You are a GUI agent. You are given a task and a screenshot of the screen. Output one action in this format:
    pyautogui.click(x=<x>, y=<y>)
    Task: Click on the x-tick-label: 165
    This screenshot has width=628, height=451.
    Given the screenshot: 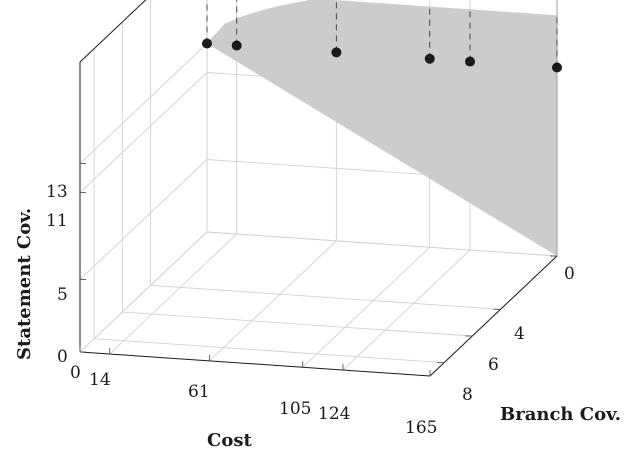 What is the action you would take?
    pyautogui.click(x=421, y=428)
    